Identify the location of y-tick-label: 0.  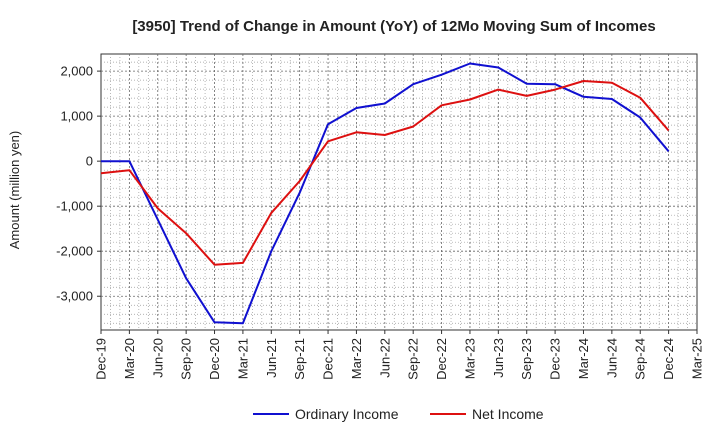
(89, 161).